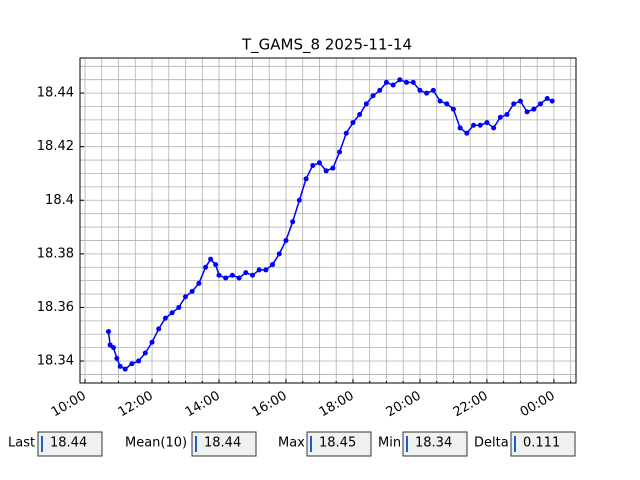 The height and width of the screenshot is (480, 640). Describe the element at coordinates (326, 45) in the screenshot. I see `chart-title: T_GAMS_8 2025-11-14` at that location.